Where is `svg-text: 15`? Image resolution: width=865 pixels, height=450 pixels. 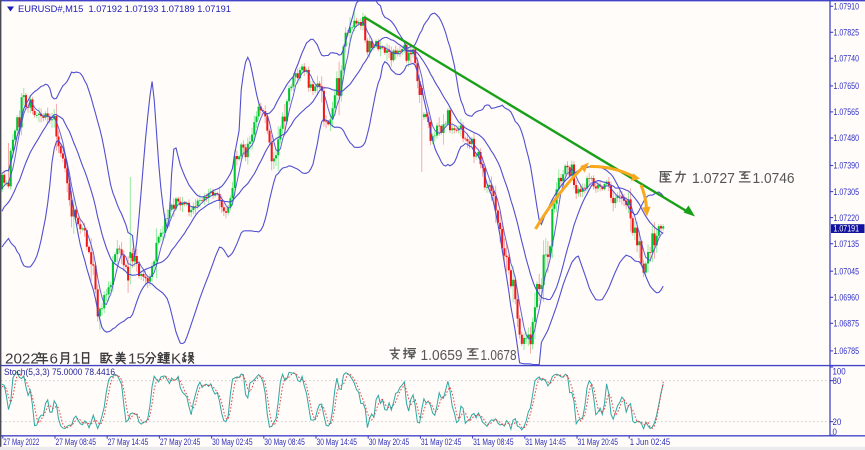 svg-text: 15 is located at coordinates (136, 358).